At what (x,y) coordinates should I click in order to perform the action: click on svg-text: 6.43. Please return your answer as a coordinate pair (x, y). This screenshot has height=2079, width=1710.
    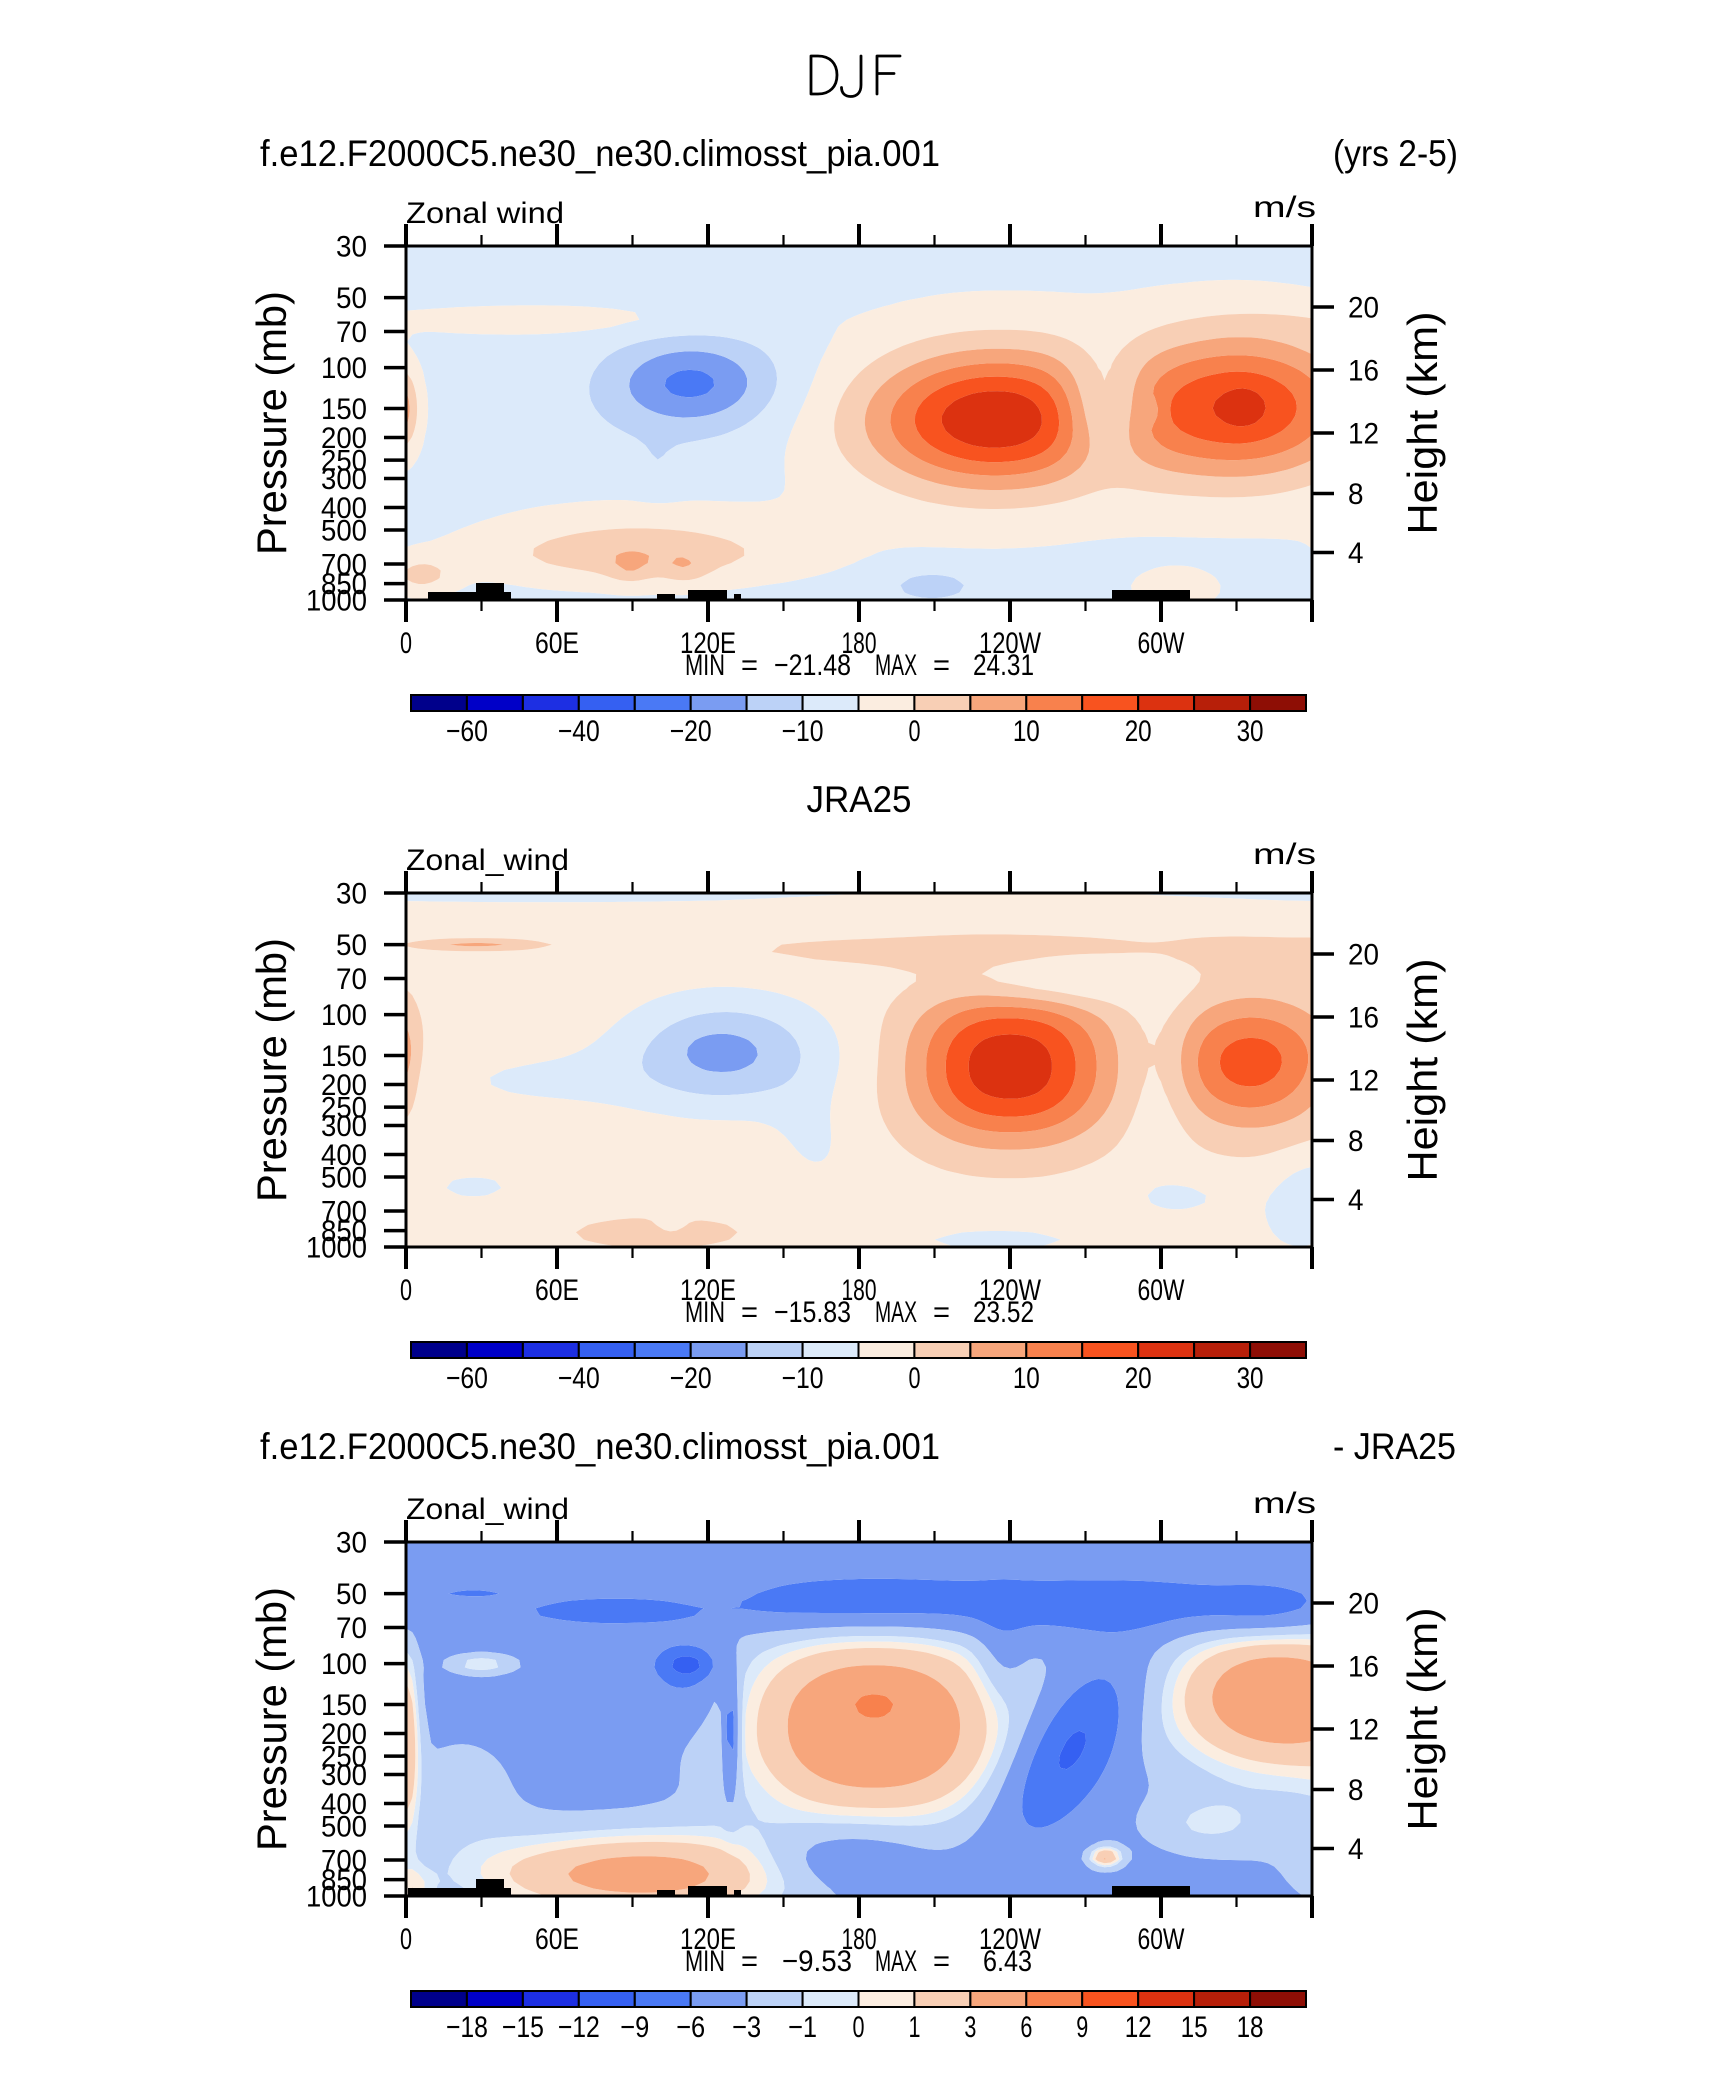
    Looking at the image, I should click on (1007, 1961).